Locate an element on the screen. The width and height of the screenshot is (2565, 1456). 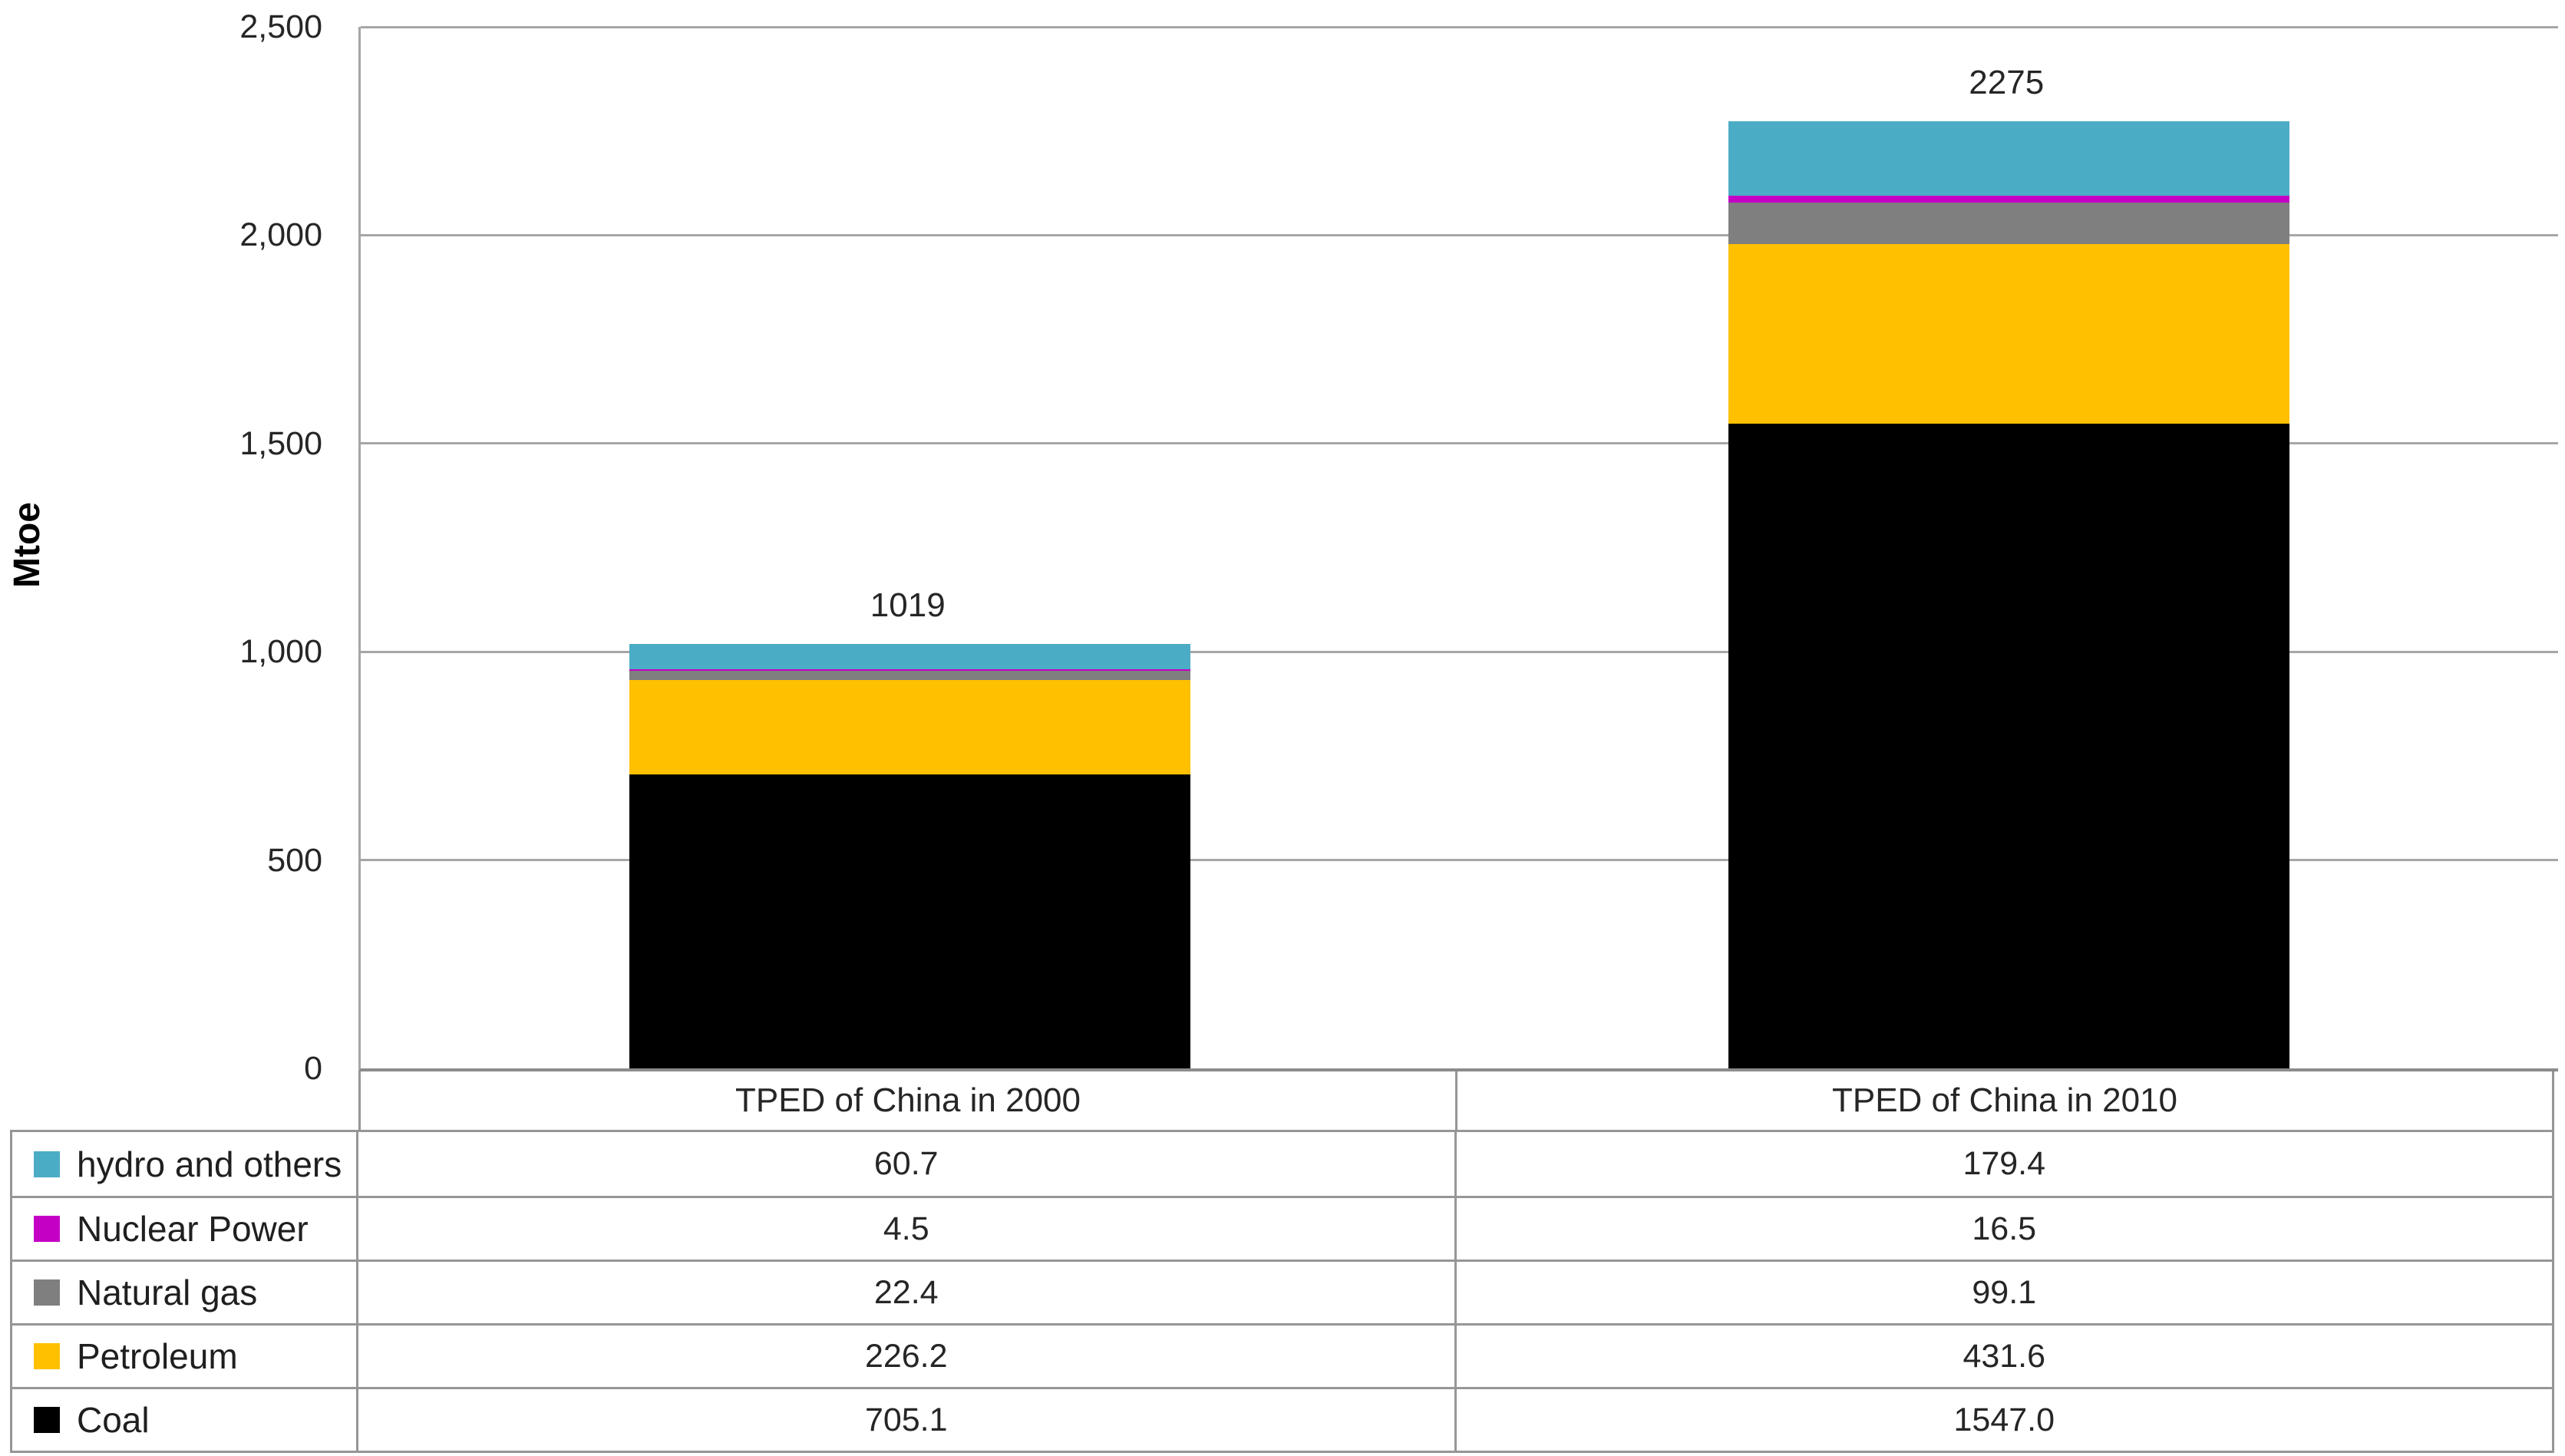
y-axis-tick-label: 500 is located at coordinates (294, 860).